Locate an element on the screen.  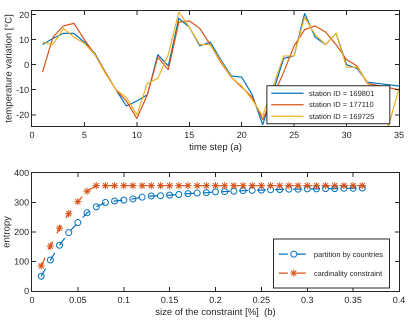
y-tick-label: 200 is located at coordinates (22, 232).